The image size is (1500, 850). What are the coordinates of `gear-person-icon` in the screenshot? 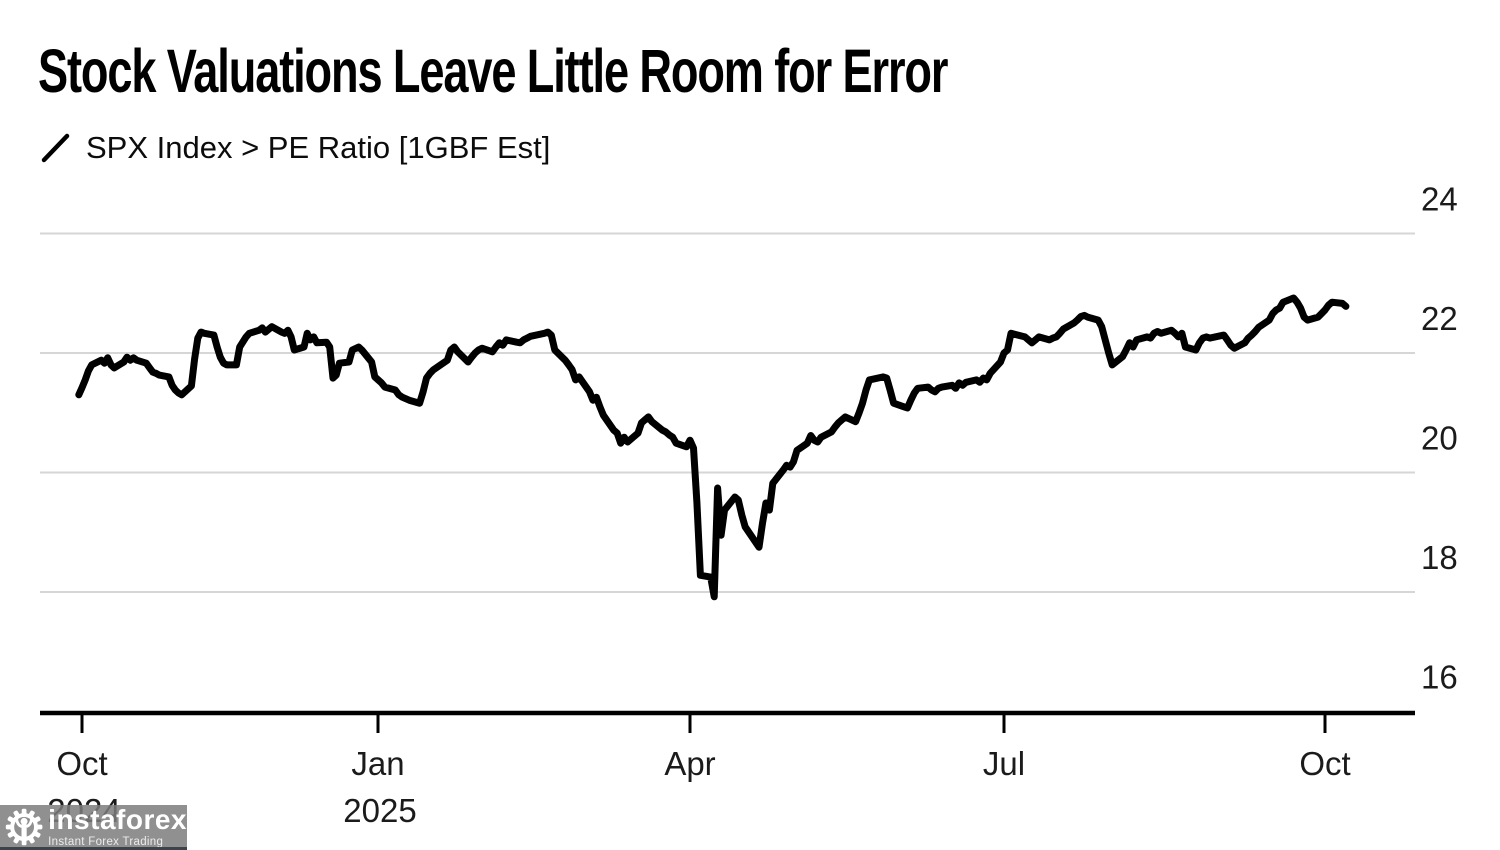 It's located at (24, 826).